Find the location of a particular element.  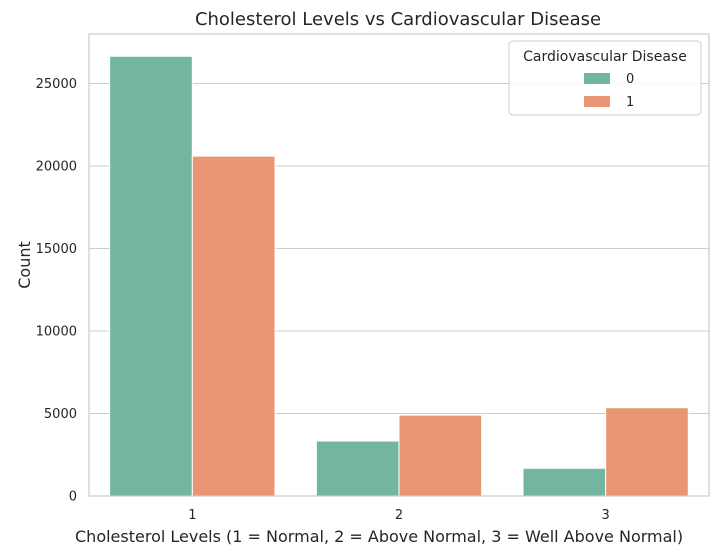

x-axis-ticks: 1 2 3 is located at coordinates (399, 515).